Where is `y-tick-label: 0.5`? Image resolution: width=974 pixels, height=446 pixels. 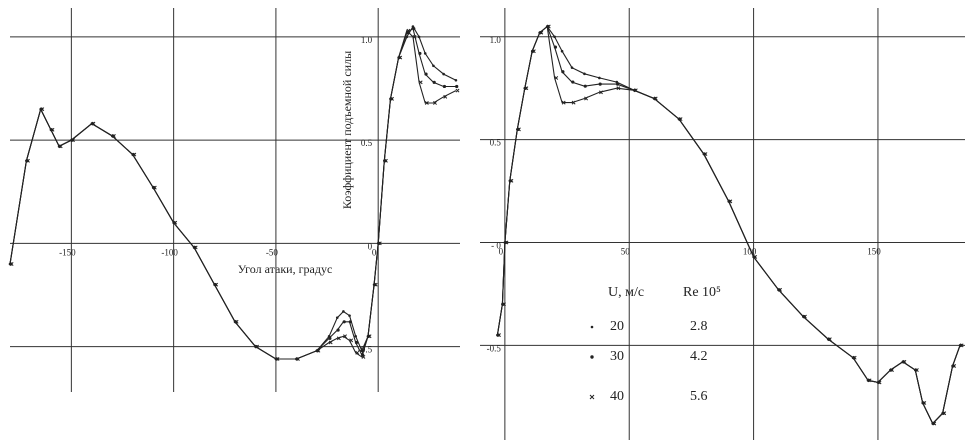
y-tick-label: 0.5 is located at coordinates (496, 143).